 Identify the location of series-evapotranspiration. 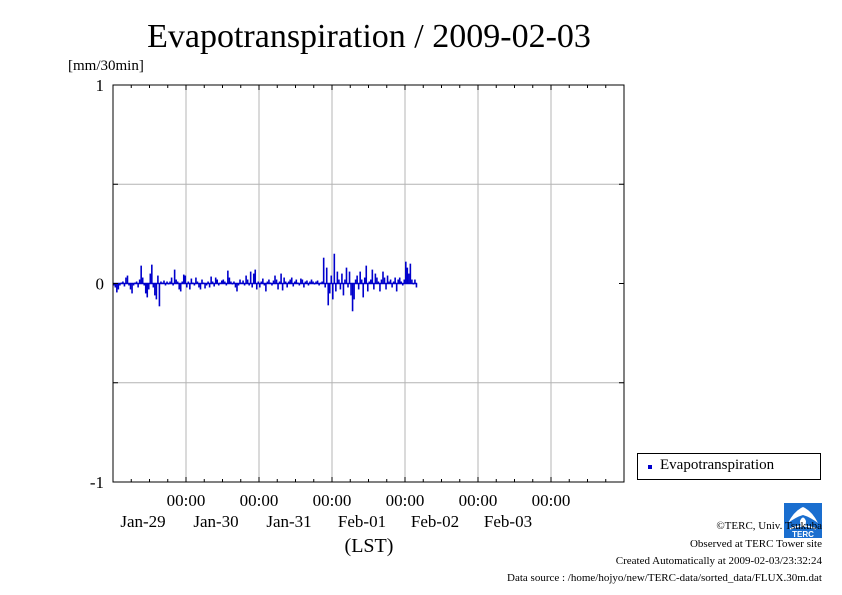
(265, 282).